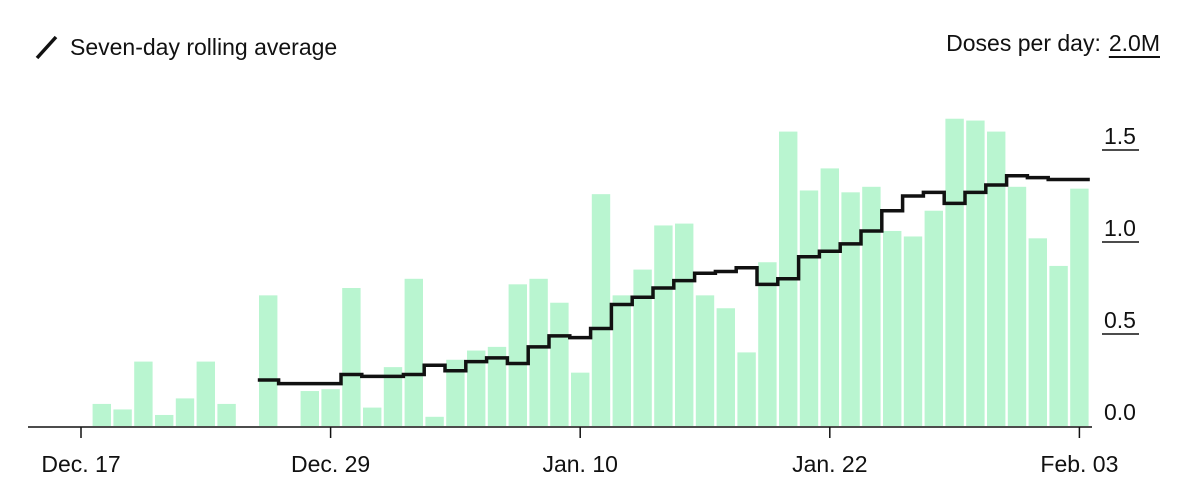 This screenshot has height=490, width=1200. I want to click on y-tick-label: 0.0, so click(1120, 412).